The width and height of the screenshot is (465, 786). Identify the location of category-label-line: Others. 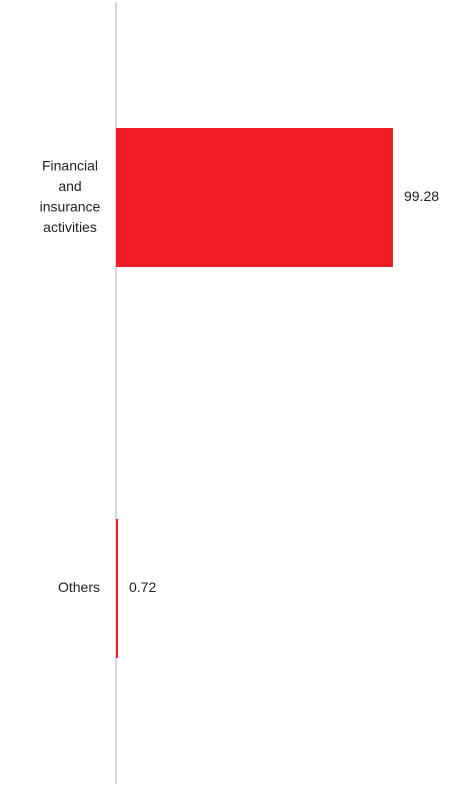
(79, 587).